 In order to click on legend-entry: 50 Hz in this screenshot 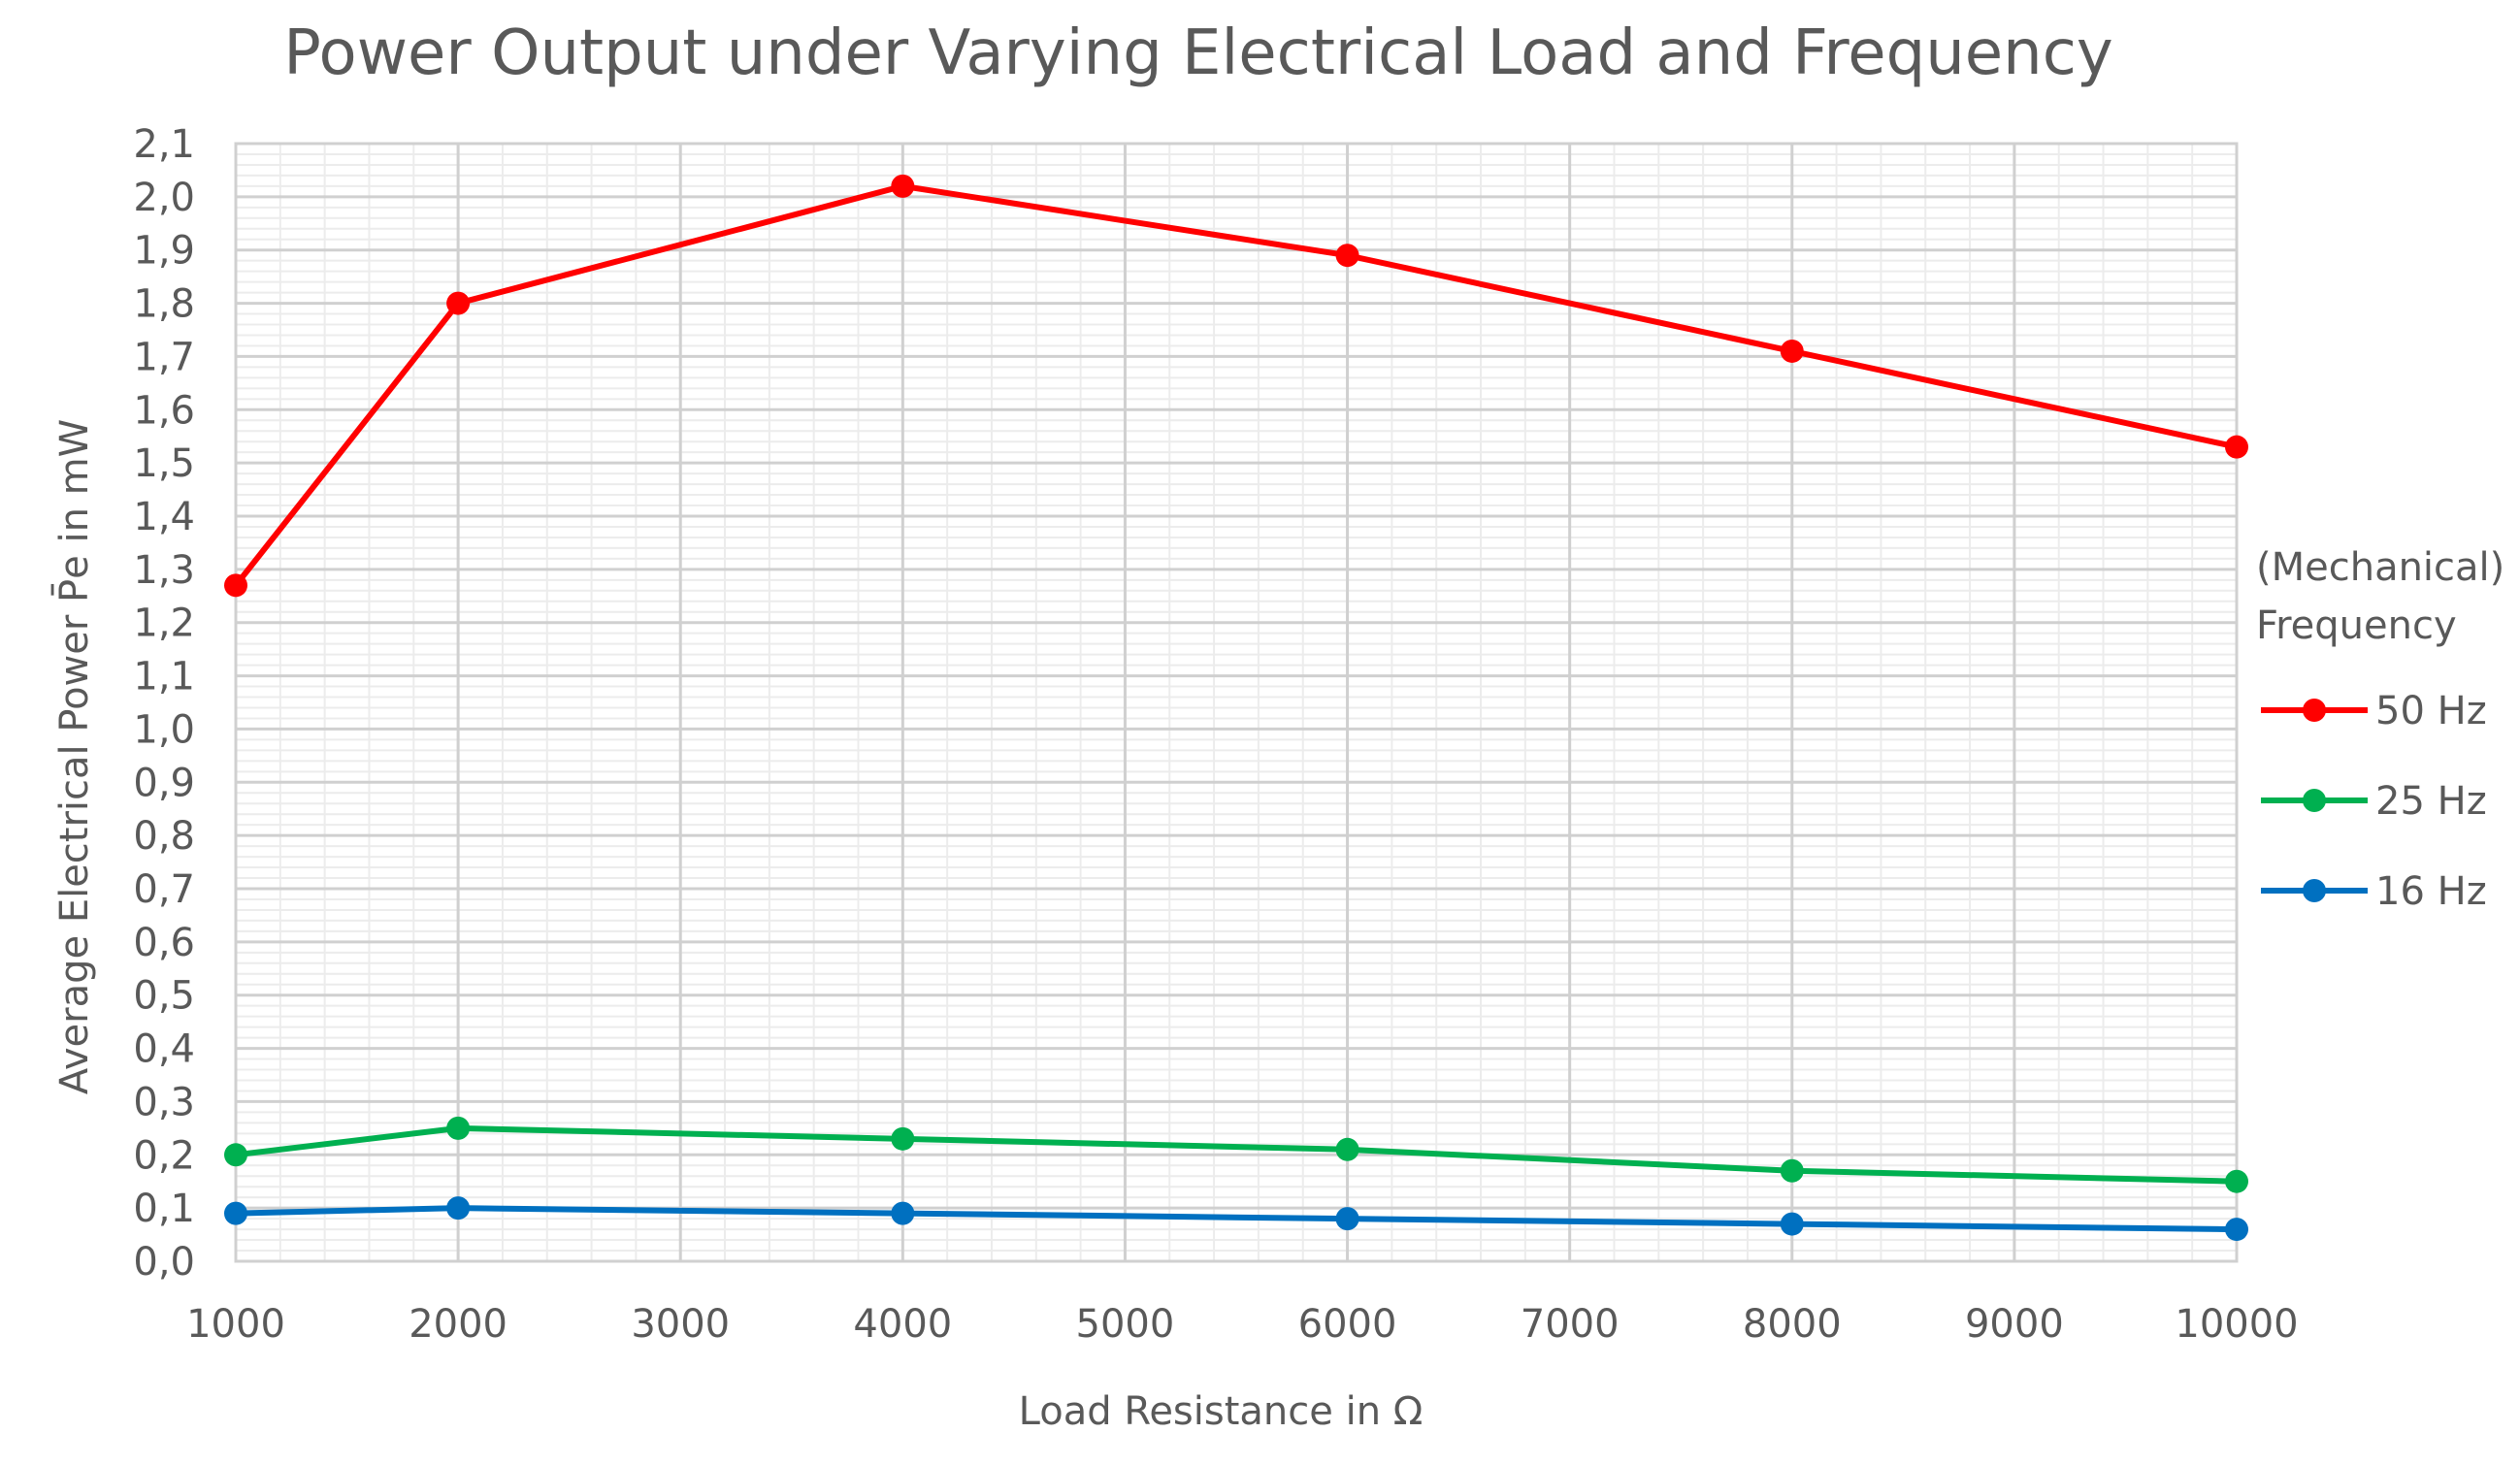, I will do `click(2374, 711)`.